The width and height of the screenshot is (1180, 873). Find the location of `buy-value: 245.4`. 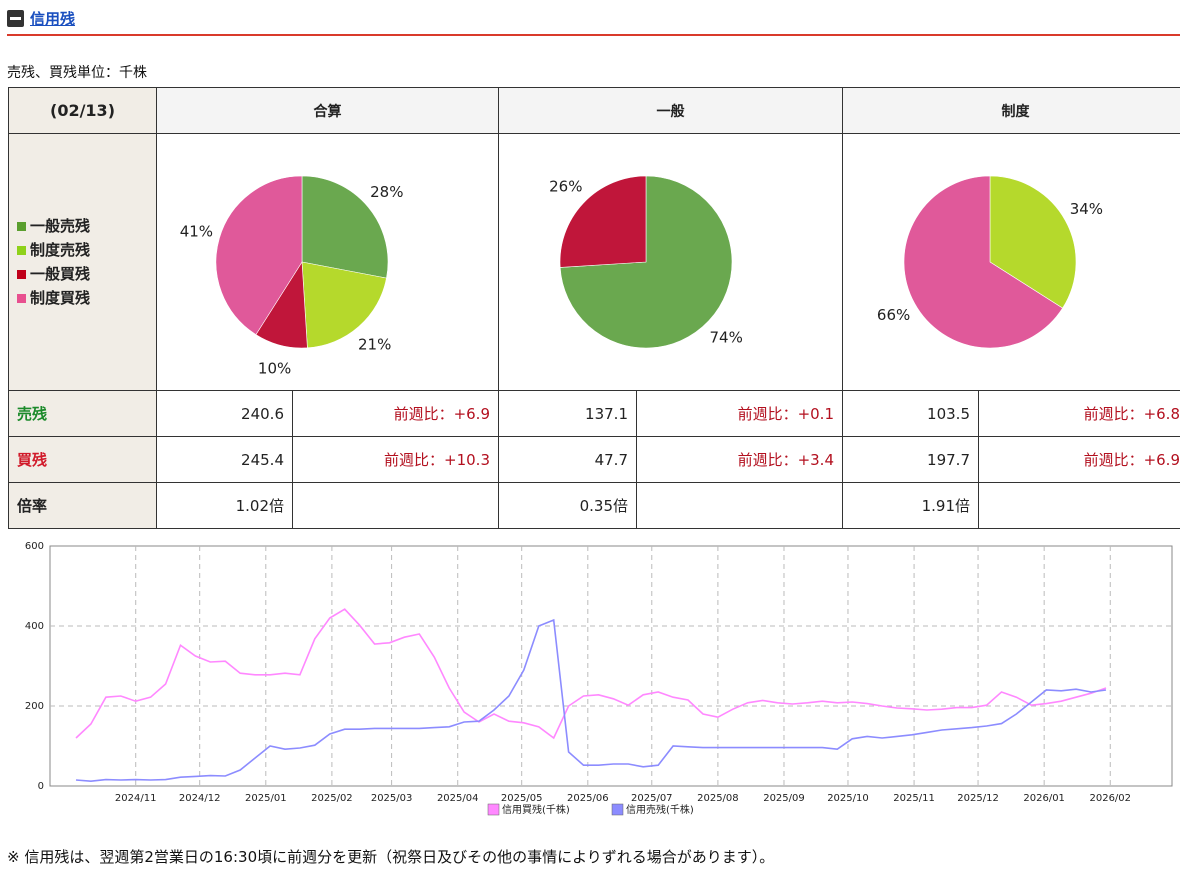

buy-value: 245.4 is located at coordinates (224, 459).